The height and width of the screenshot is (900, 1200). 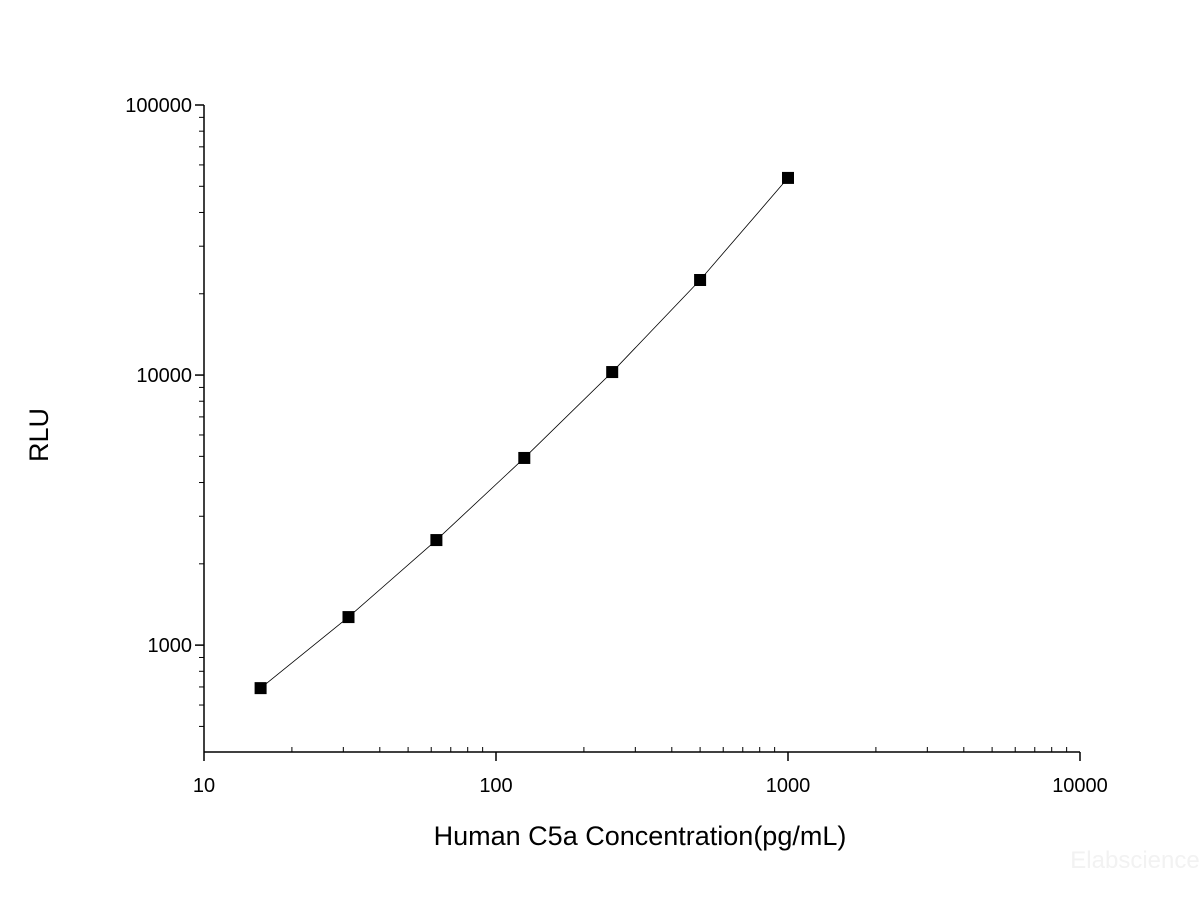 What do you see at coordinates (788, 786) in the screenshot?
I see `x-tick-label: 1000` at bounding box center [788, 786].